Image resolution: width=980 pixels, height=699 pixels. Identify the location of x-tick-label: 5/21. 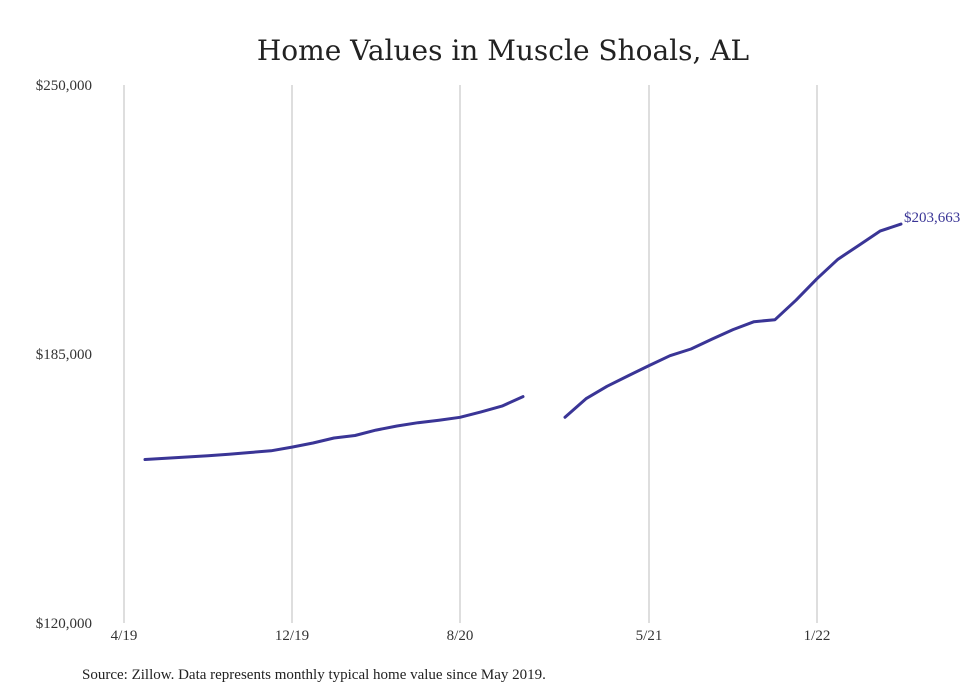
(649, 636).